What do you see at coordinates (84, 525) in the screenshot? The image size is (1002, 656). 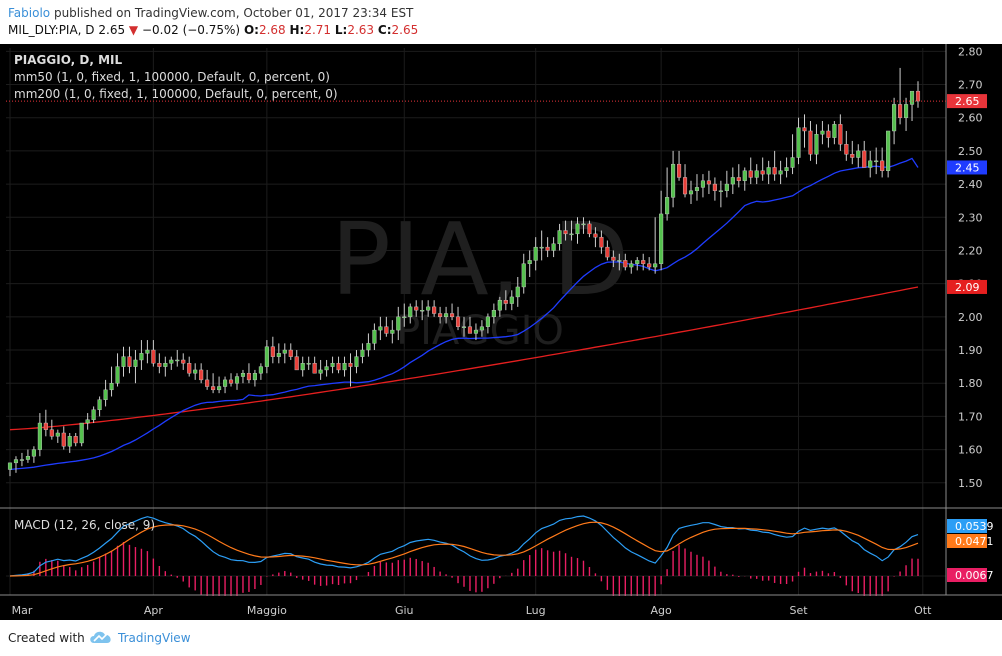 I see `legend-macd: MACD (12, 26, close, 9)` at bounding box center [84, 525].